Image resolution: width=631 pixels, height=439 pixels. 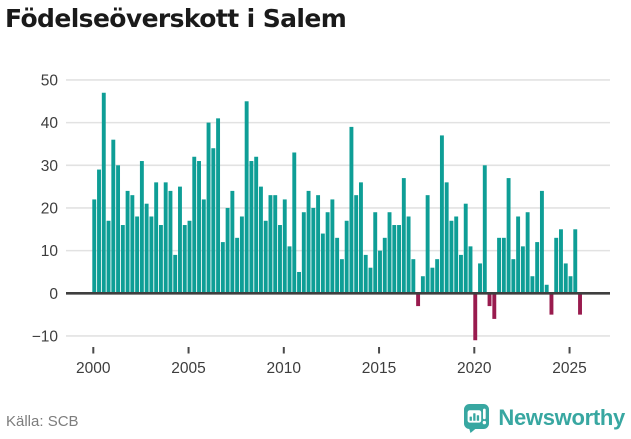 What do you see at coordinates (50, 208) in the screenshot?
I see `y-tick-label: 20` at bounding box center [50, 208].